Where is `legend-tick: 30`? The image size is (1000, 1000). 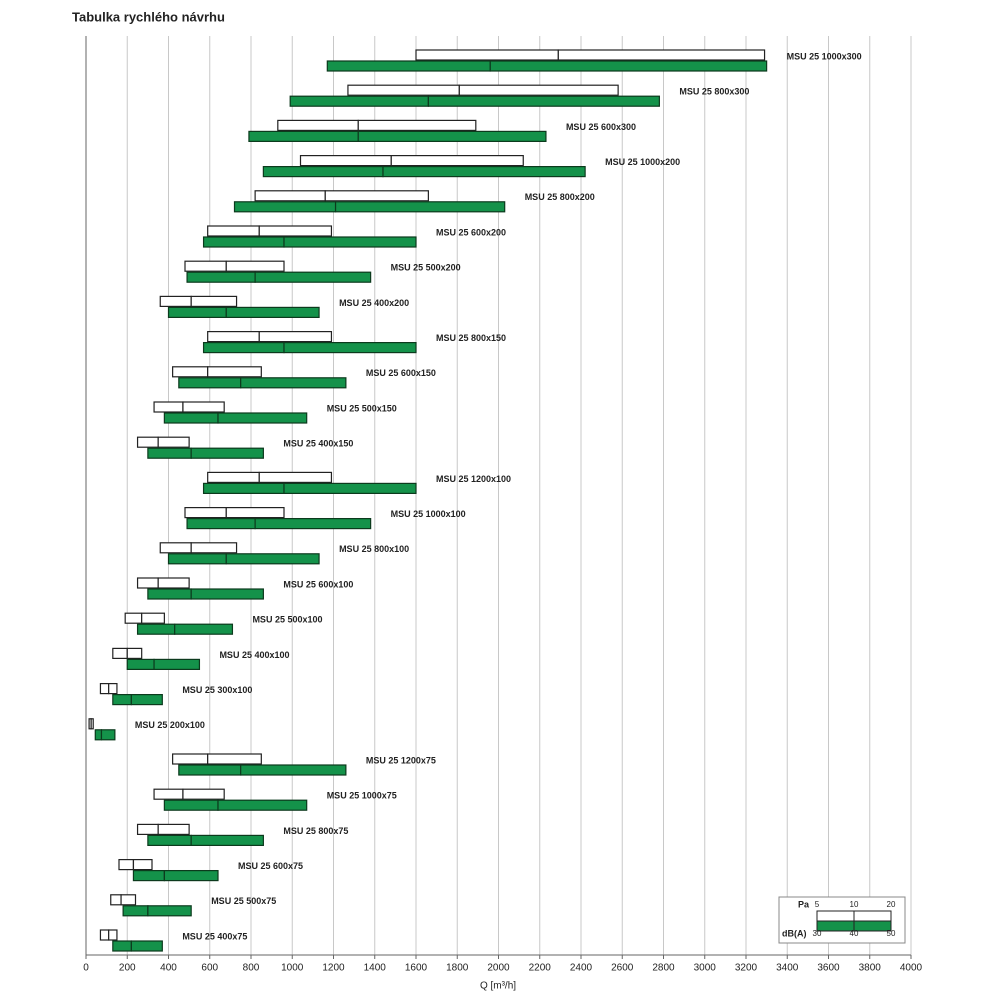 legend-tick: 30 is located at coordinates (817, 933).